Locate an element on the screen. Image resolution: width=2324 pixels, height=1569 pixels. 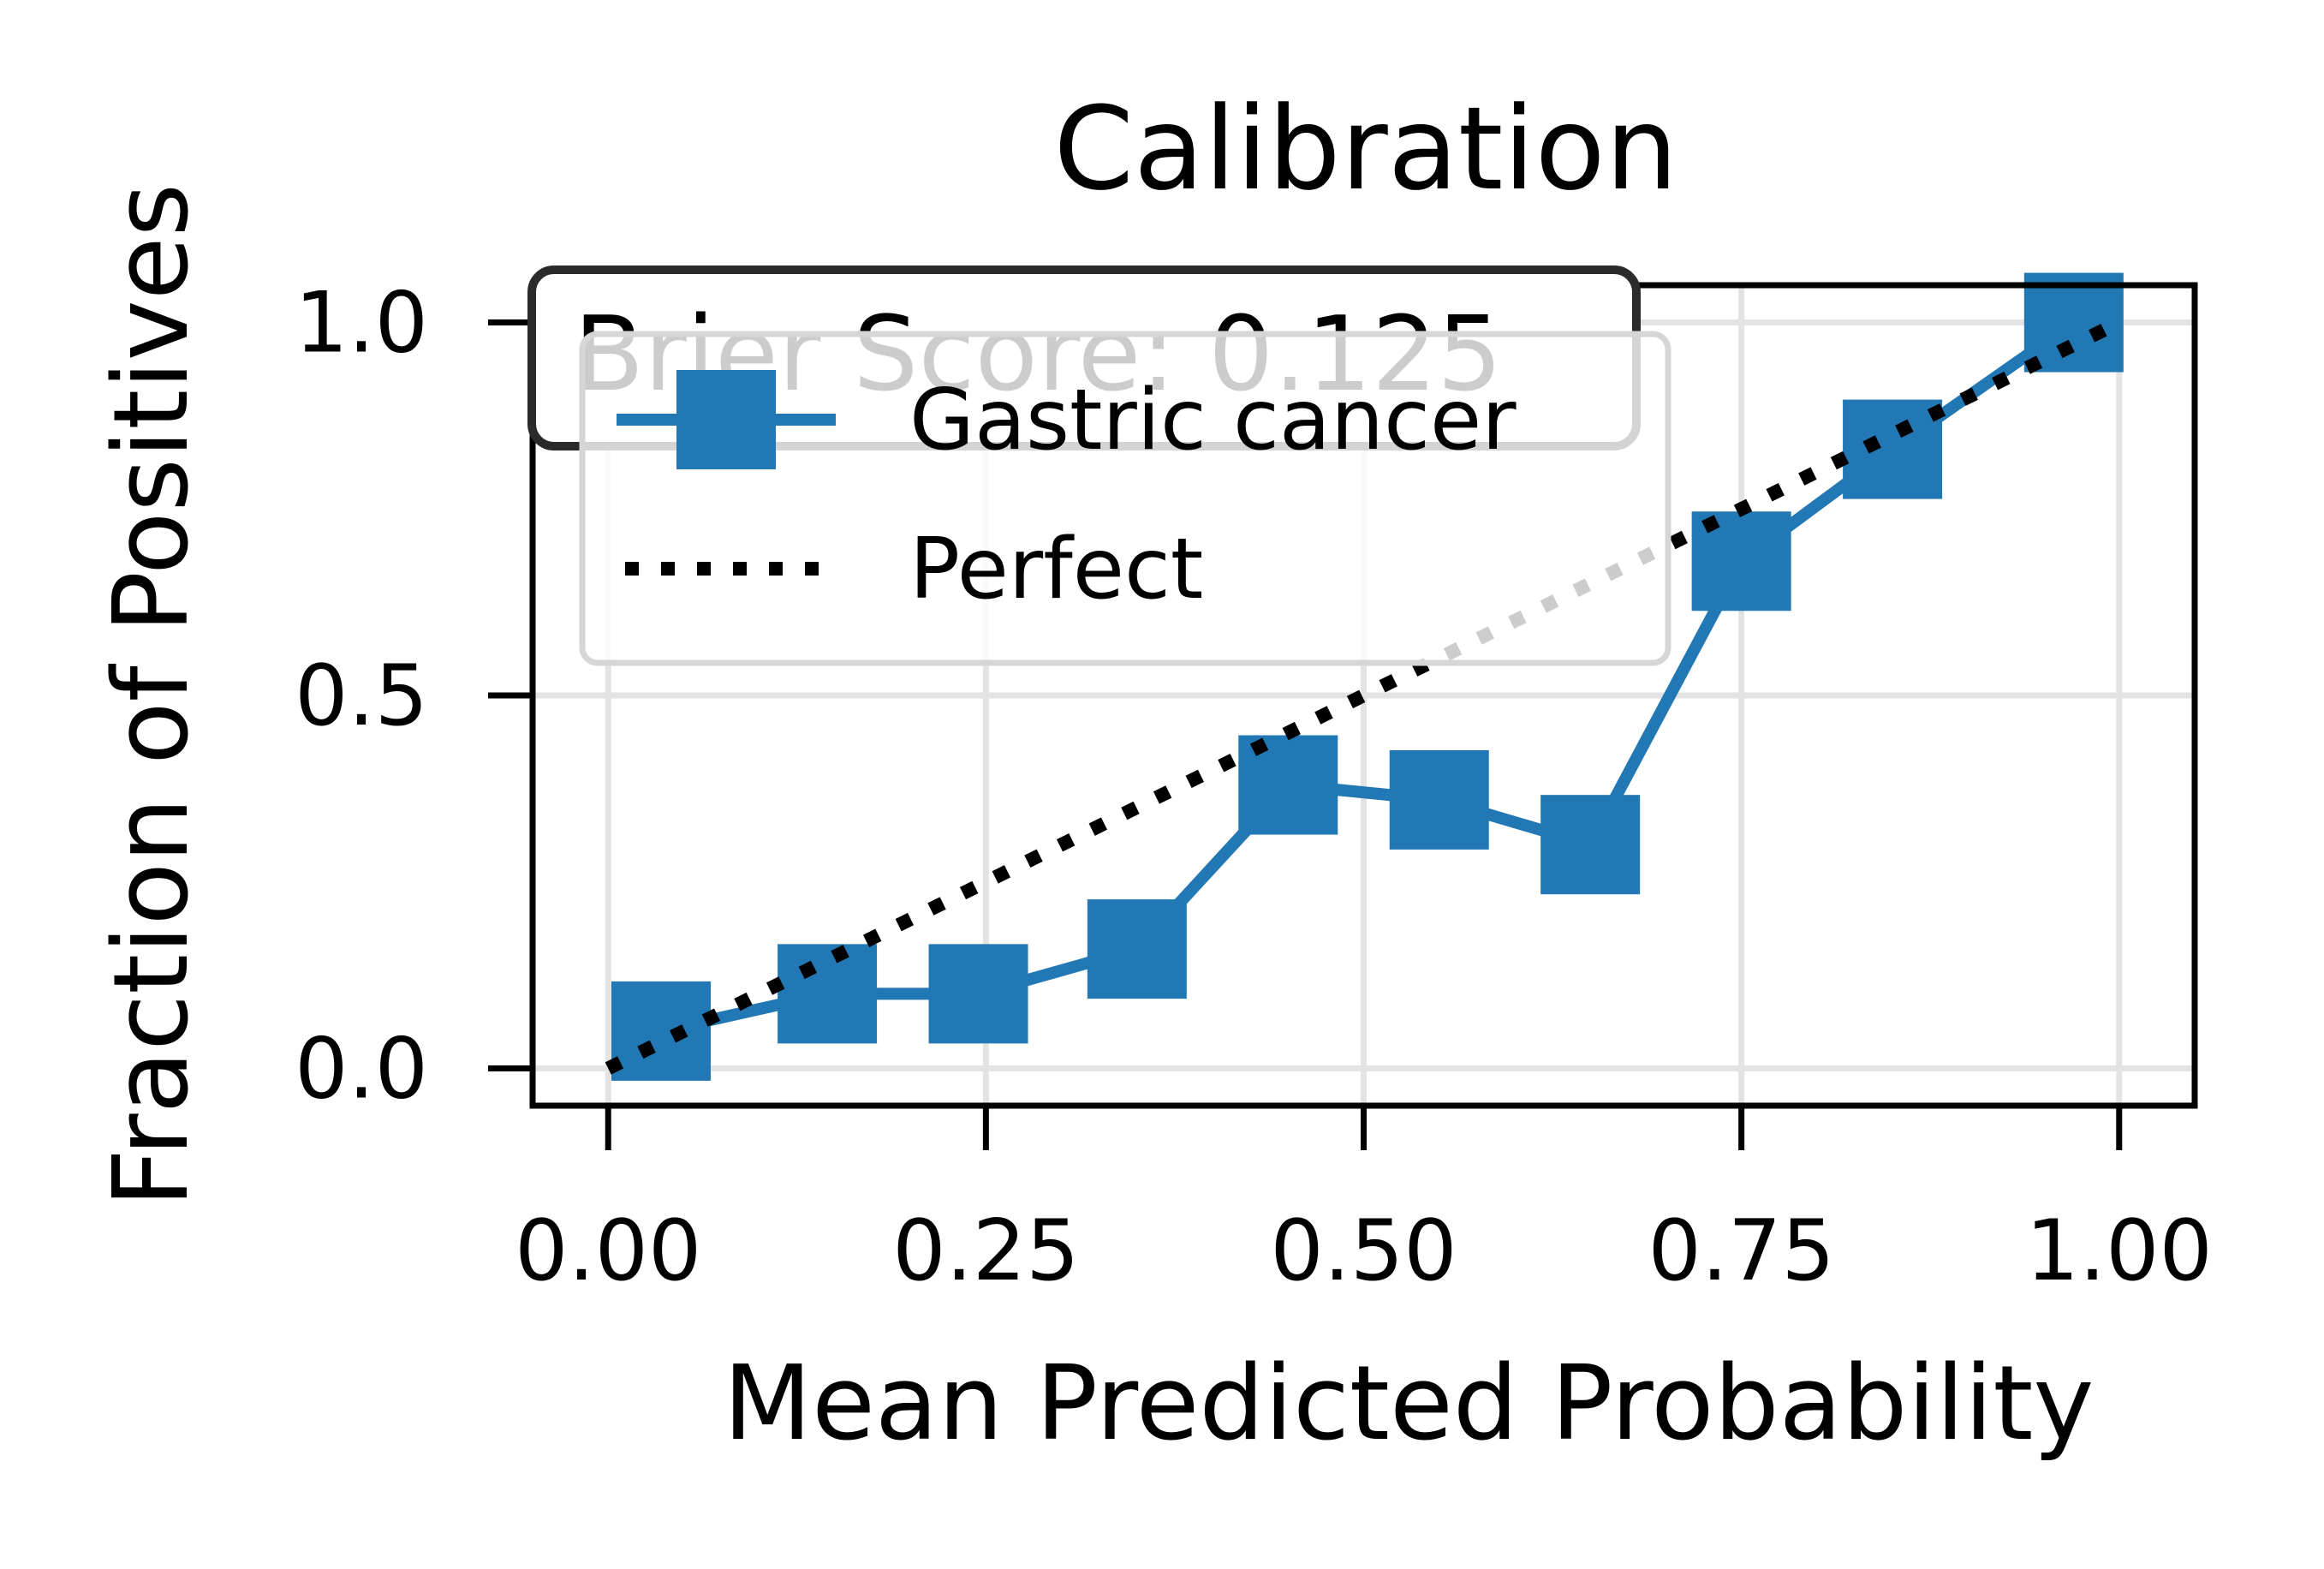
y-axis-label: Fraction of Positives is located at coordinates (152, 695).